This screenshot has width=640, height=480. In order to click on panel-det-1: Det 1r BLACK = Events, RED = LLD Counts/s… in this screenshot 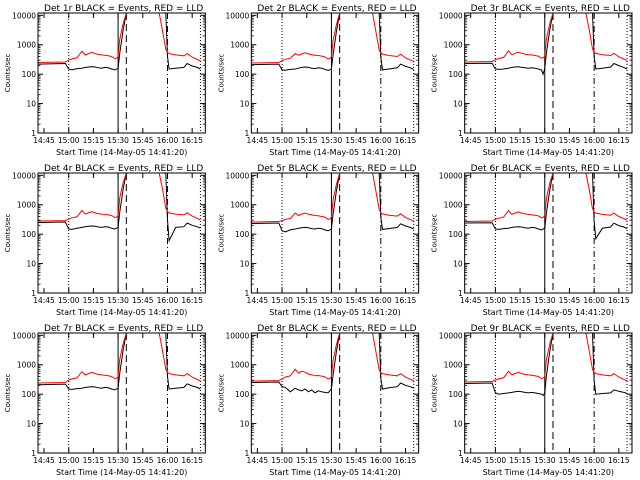, I will do `click(105, 80)`.